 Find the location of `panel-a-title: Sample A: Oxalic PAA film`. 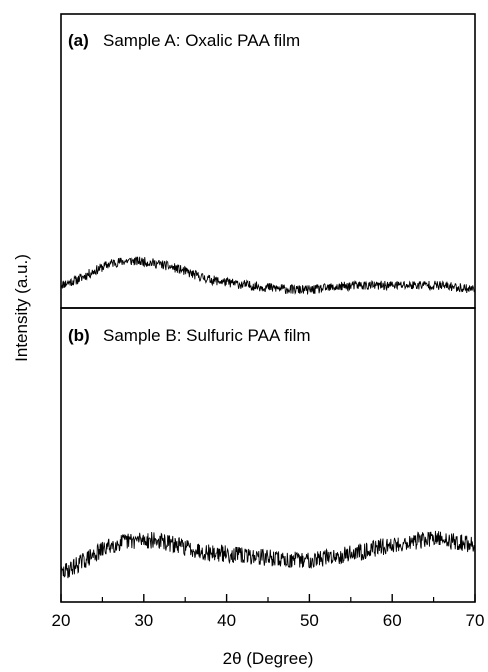

panel-a-title: Sample A: Oxalic PAA film is located at coordinates (201, 40).